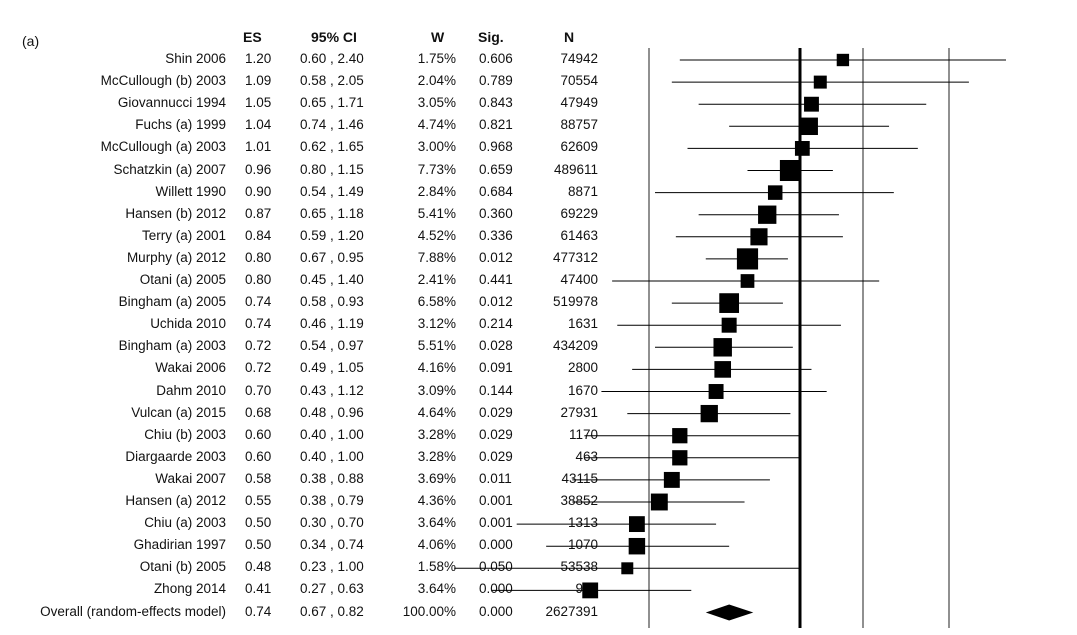  I want to click on study-label: Otani (a) 2005, so click(182, 279).